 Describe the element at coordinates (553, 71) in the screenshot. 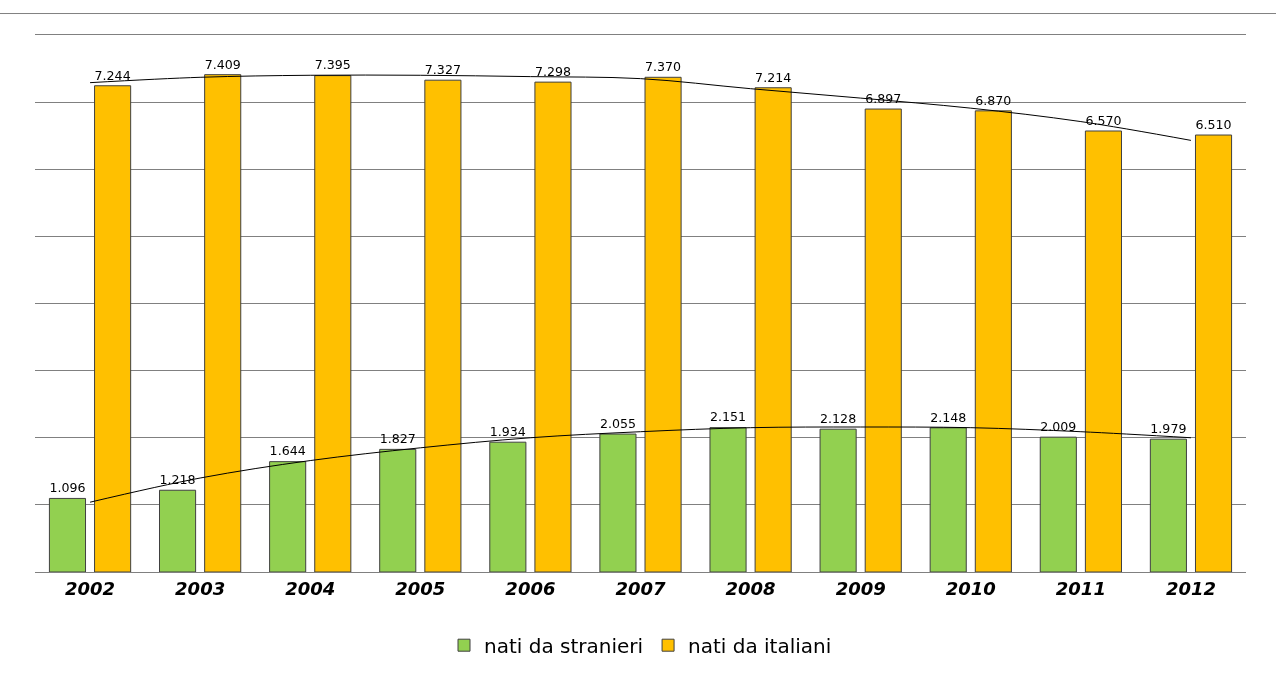

I see `data-label: 7.298` at that location.